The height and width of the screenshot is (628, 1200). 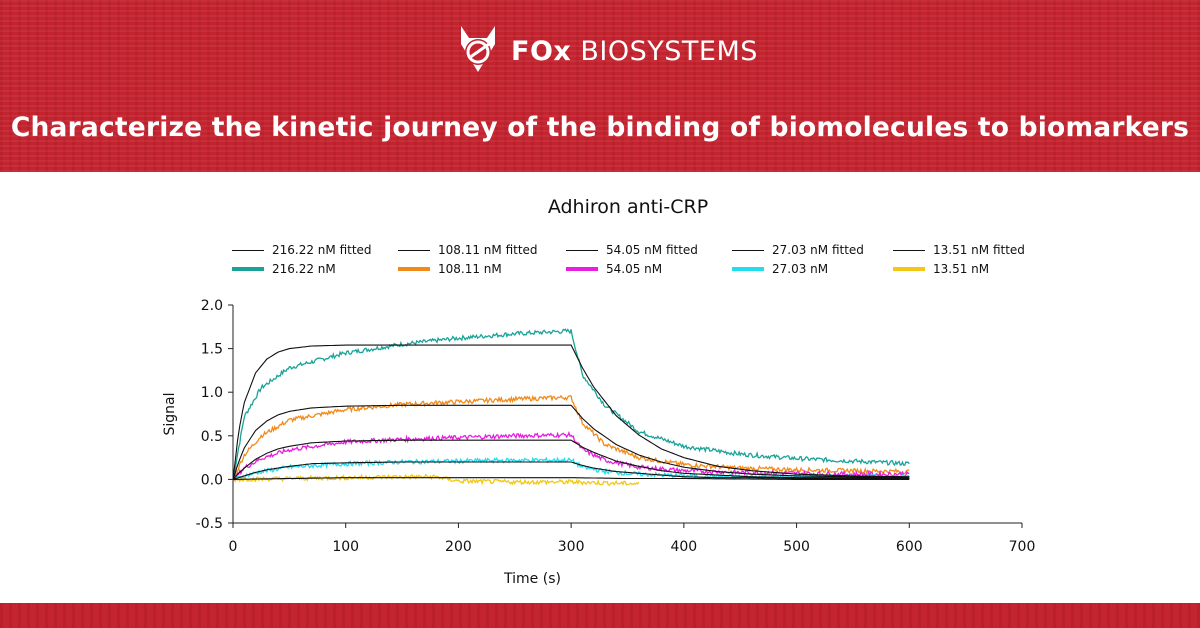 I want to click on fitted-line-54-05-nM-fitted, so click(x=571, y=459).